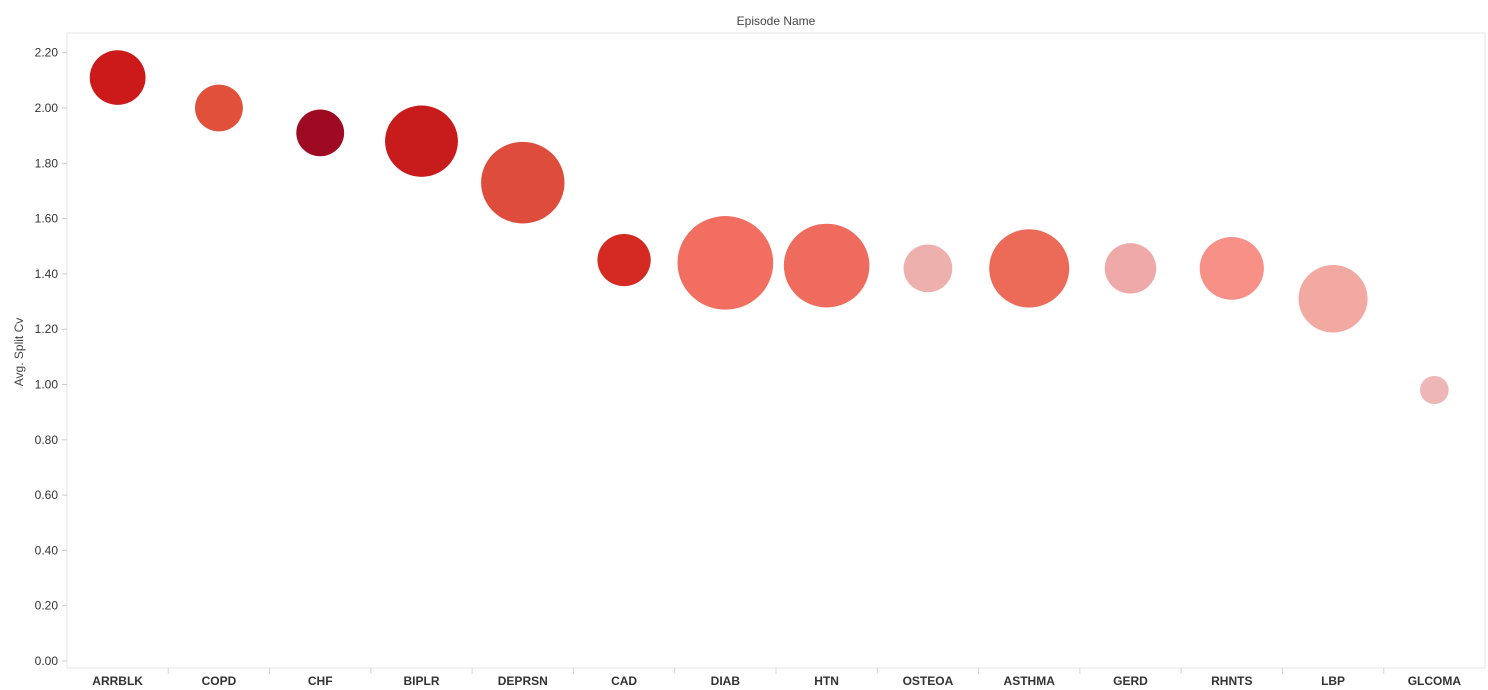  Describe the element at coordinates (47, 53) in the screenshot. I see `y-tick-label: 2.20` at that location.